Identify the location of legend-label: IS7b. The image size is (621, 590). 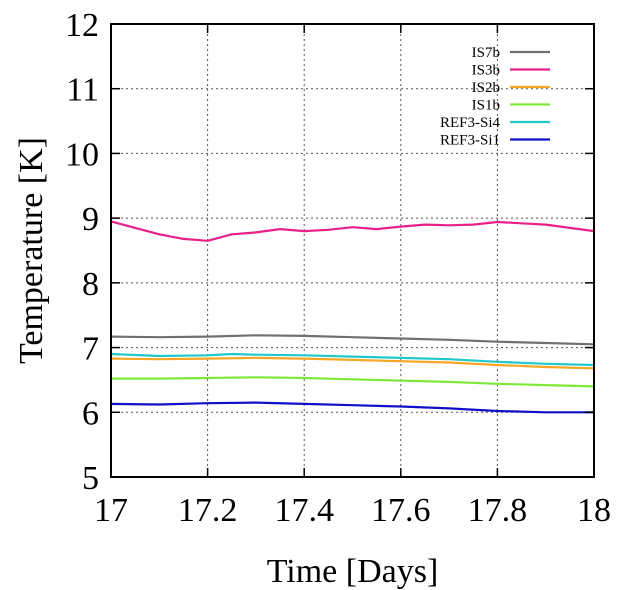
(486, 53).